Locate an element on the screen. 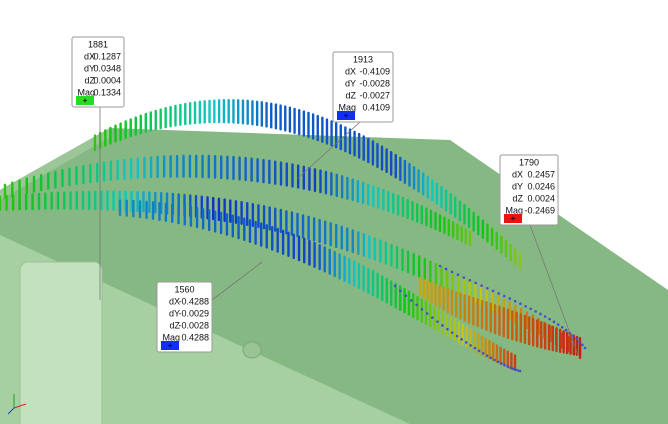  axis-triad is located at coordinates (17, 404).